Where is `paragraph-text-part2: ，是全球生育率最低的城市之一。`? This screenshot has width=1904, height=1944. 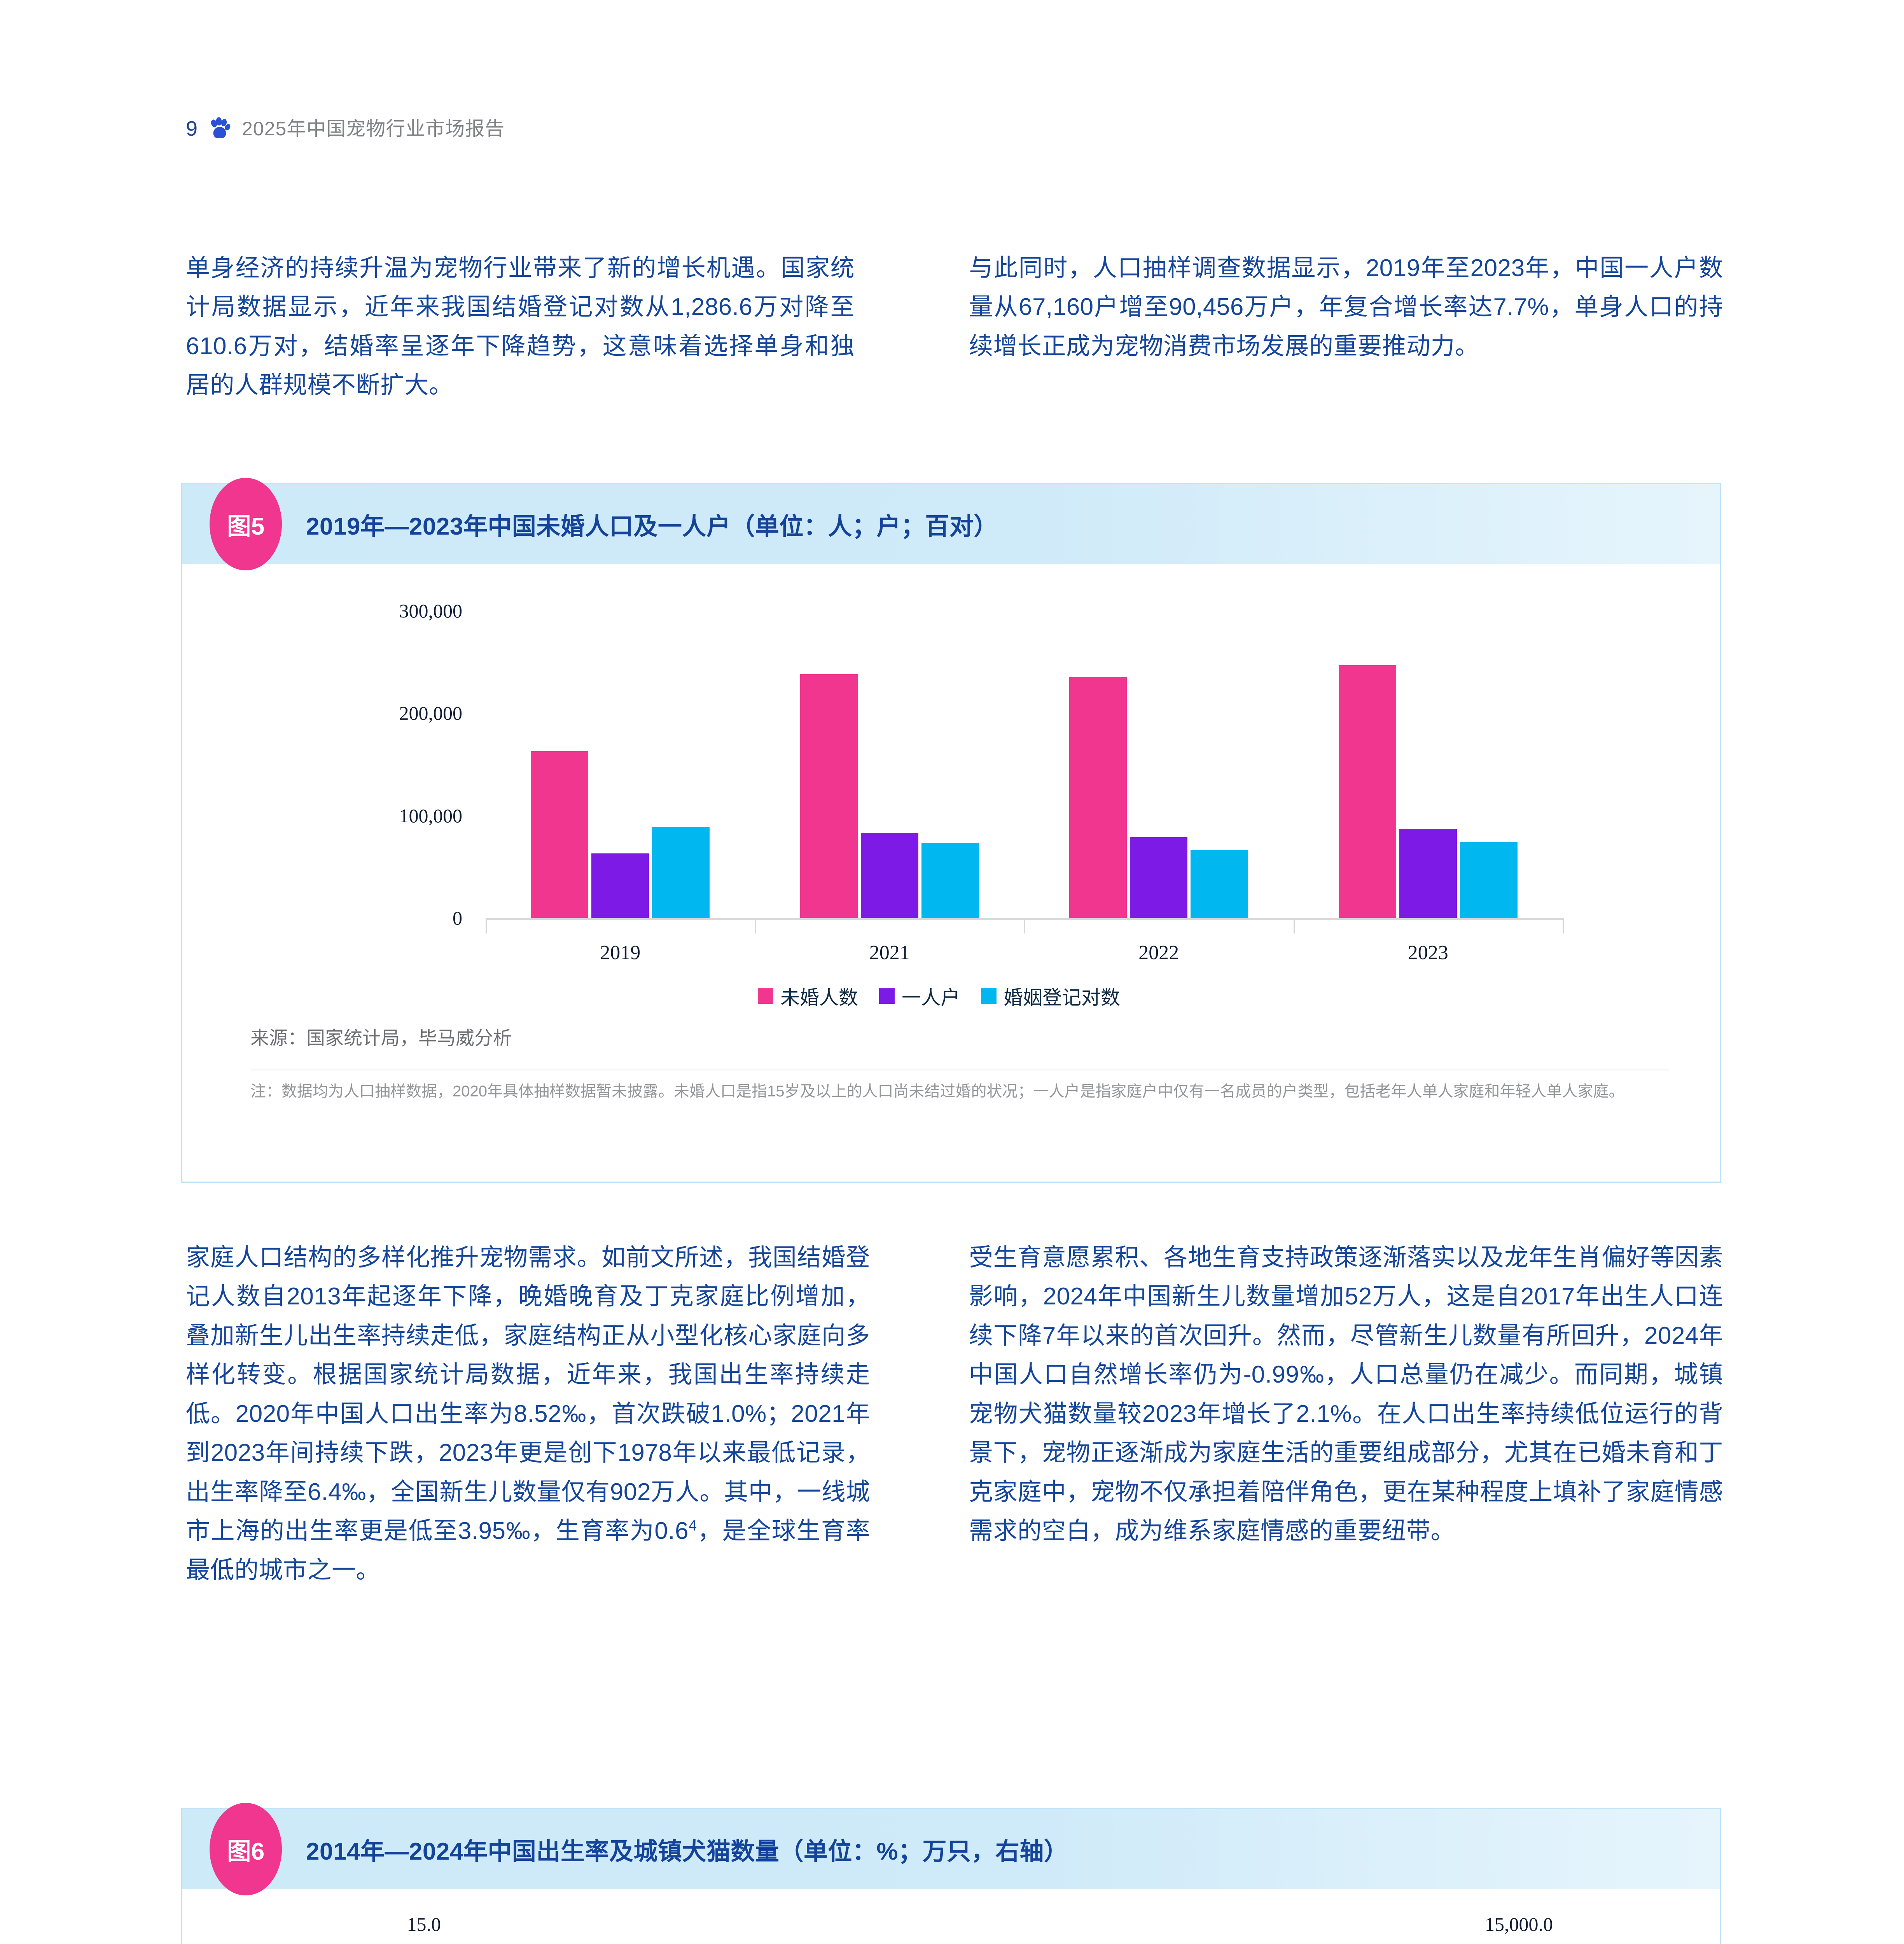
paragraph-text-part2: ，是全球生育率最低的城市之一。 is located at coordinates (528, 1550).